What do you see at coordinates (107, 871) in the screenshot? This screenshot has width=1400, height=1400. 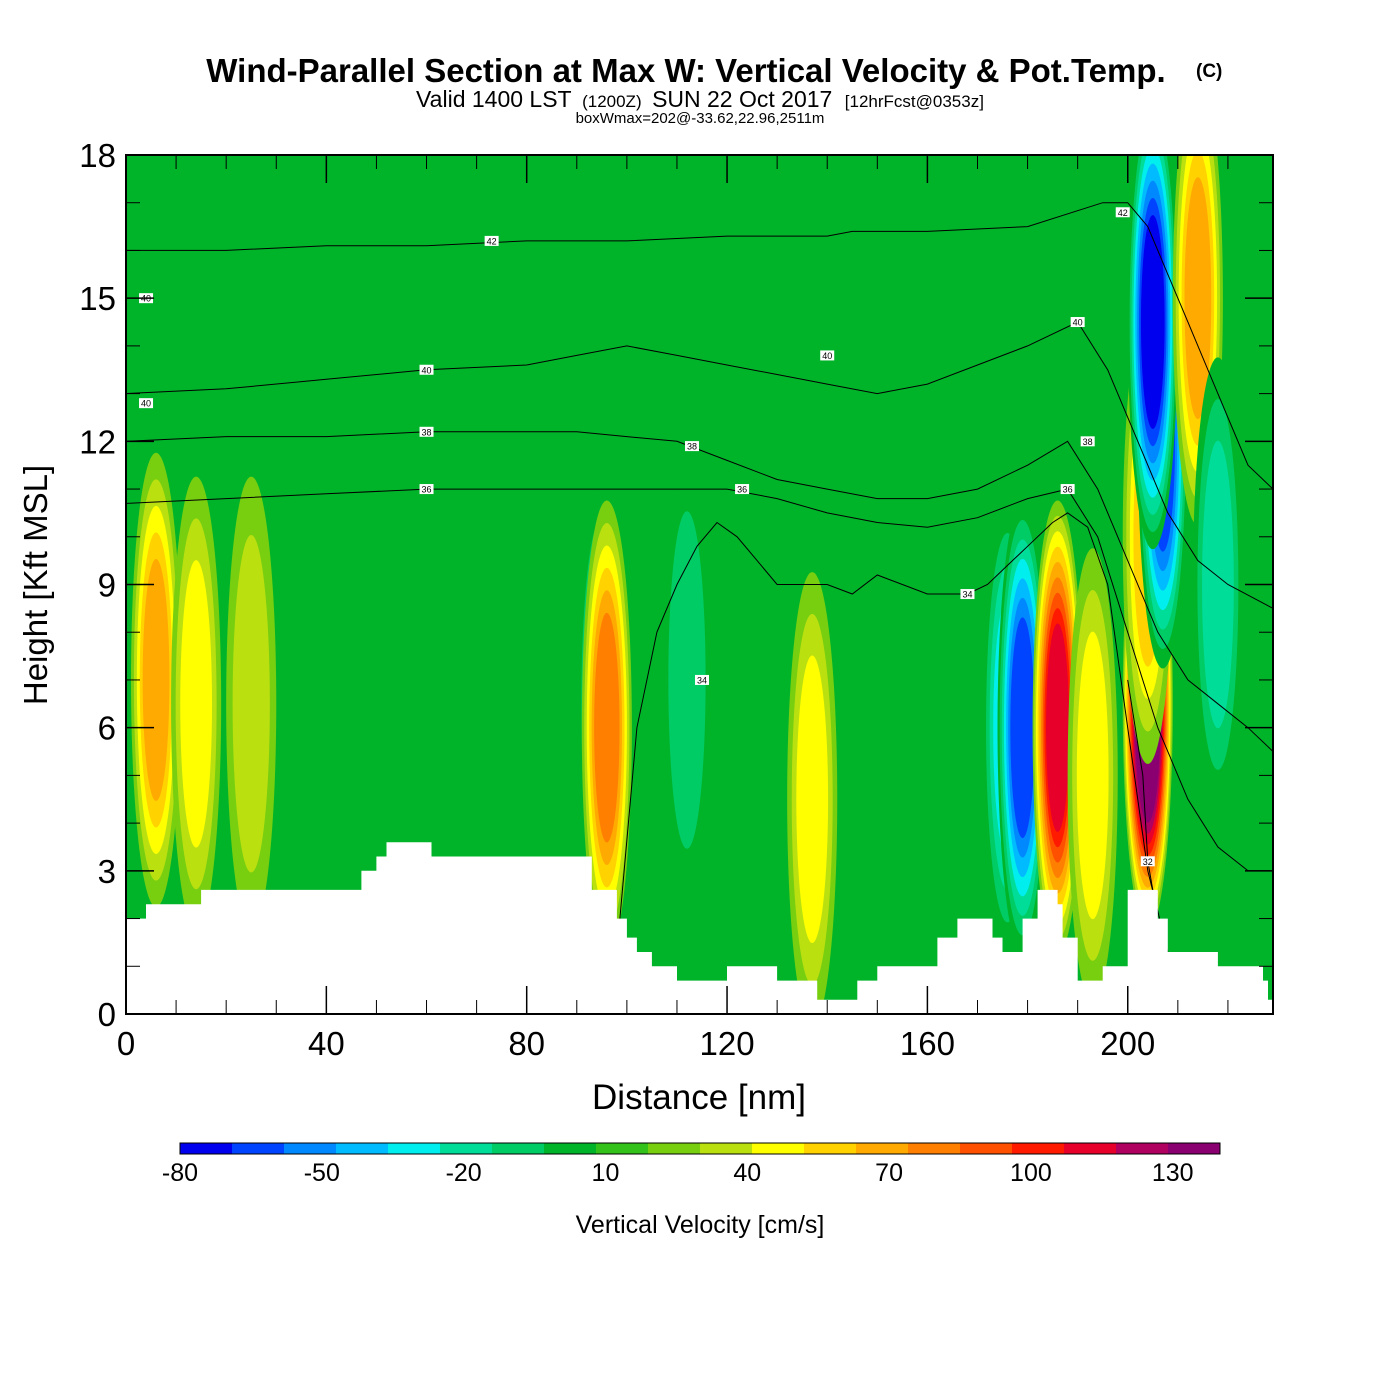 I see `y-tick-label: 3` at bounding box center [107, 871].